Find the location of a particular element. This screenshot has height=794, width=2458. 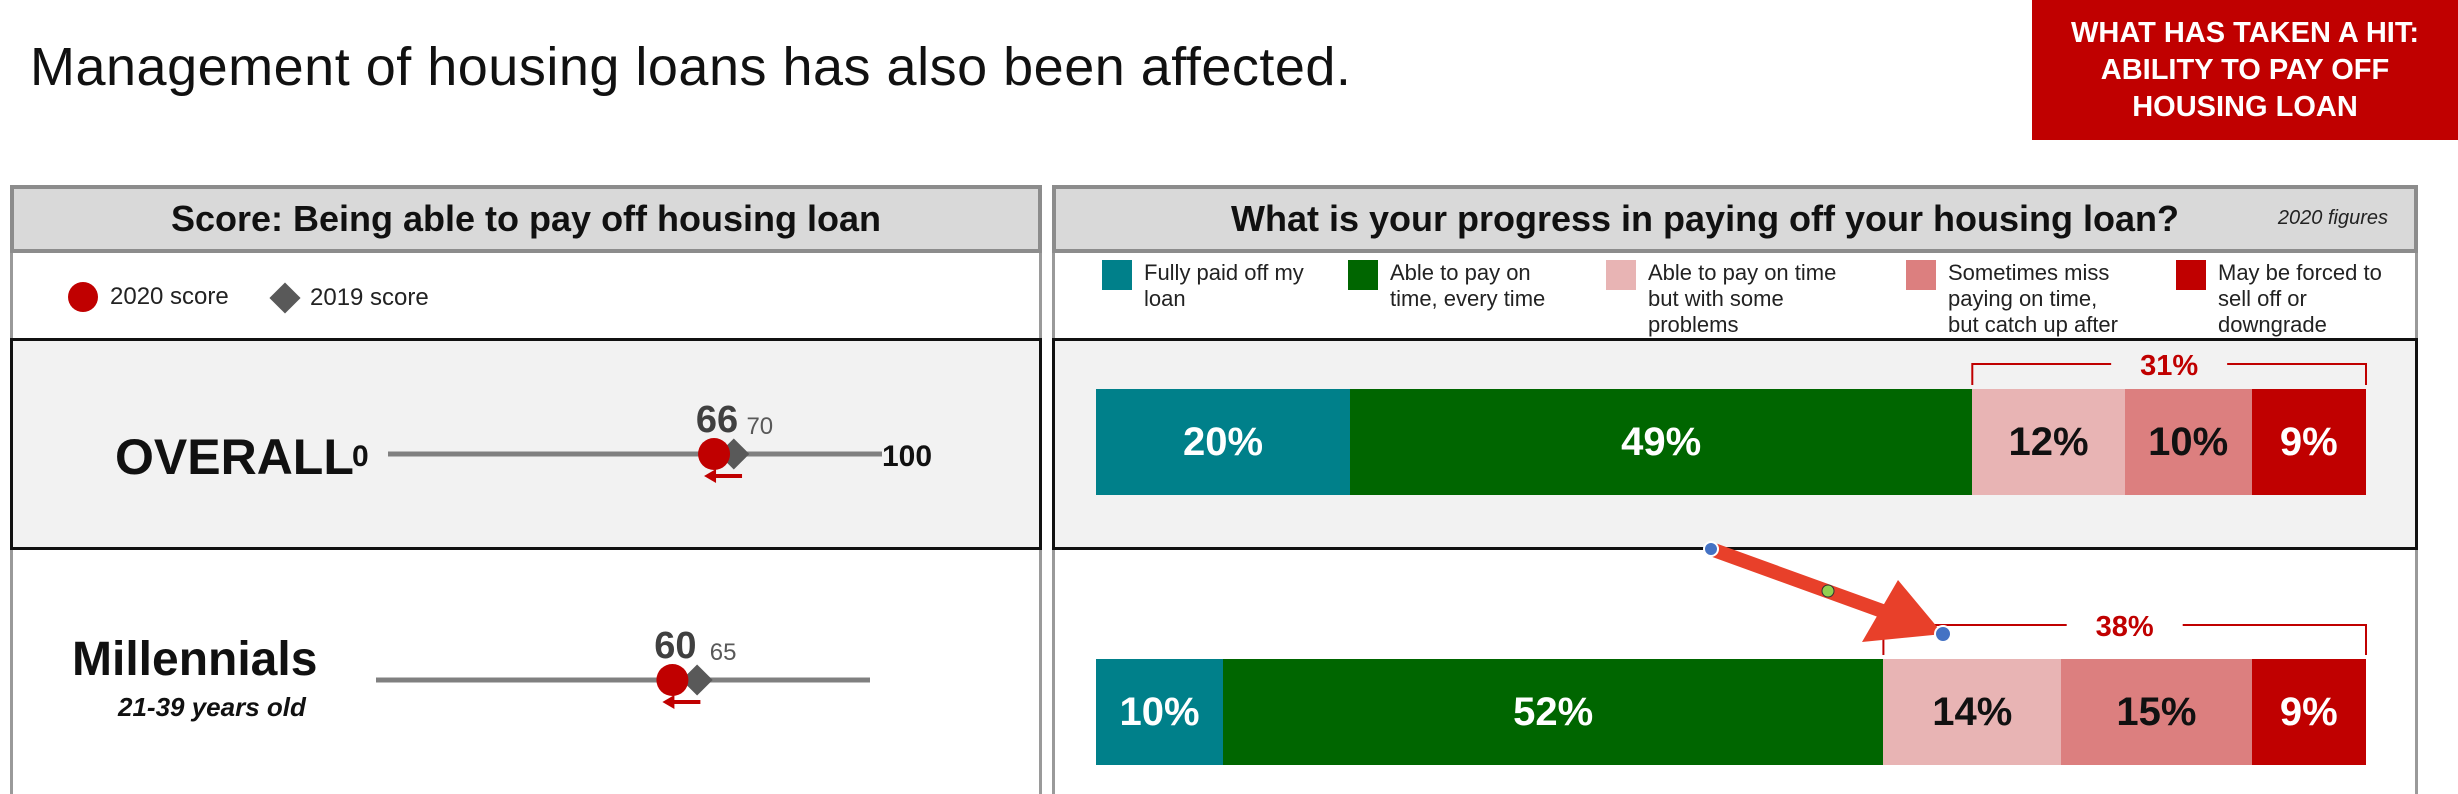

left-overall-row-band is located at coordinates (526, 444).